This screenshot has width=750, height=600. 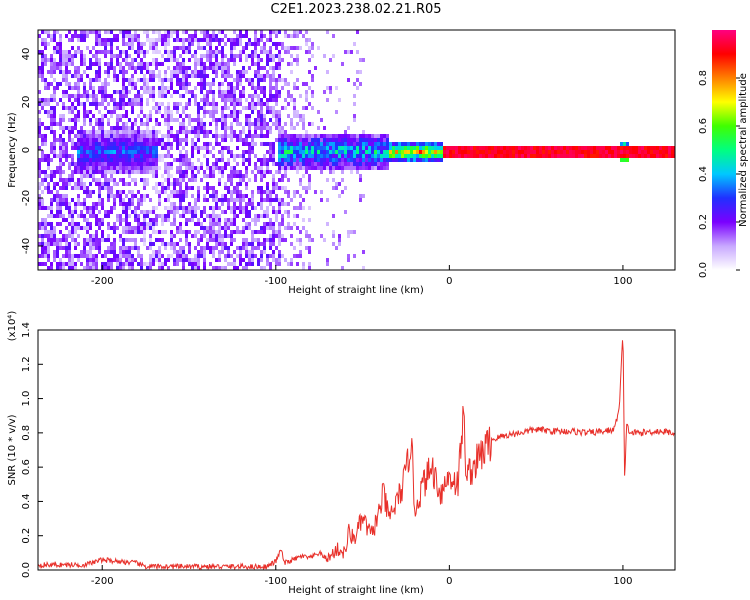 I want to click on y-tick-label: 1.4, so click(x=26, y=330).